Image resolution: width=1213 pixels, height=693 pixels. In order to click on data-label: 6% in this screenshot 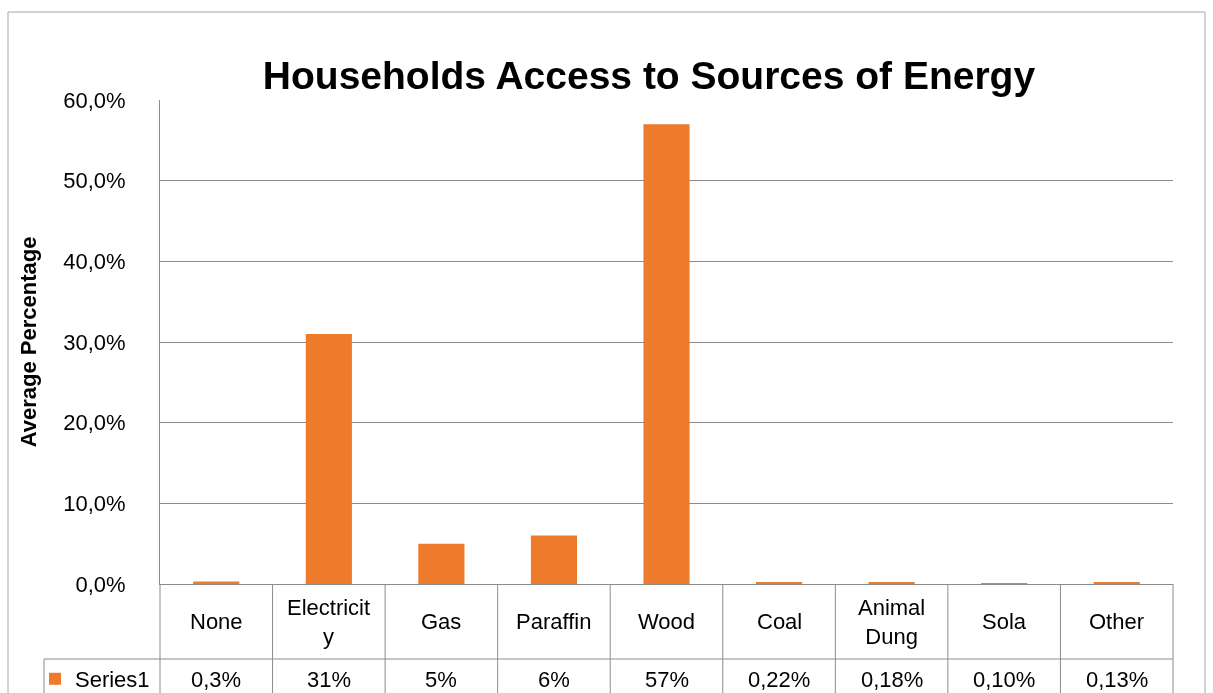, I will do `click(554, 679)`.